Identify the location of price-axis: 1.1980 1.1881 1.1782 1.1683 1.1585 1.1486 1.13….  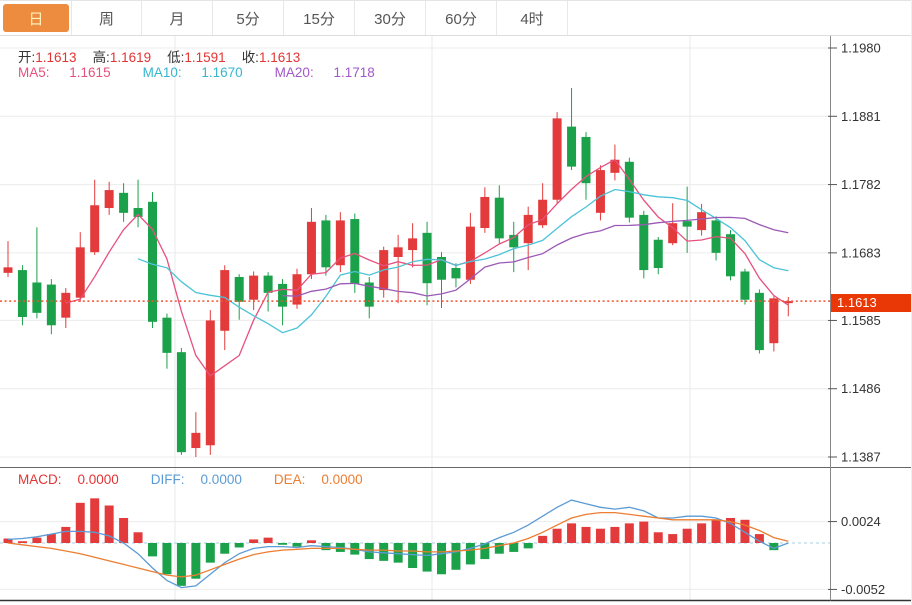
(854, 253).